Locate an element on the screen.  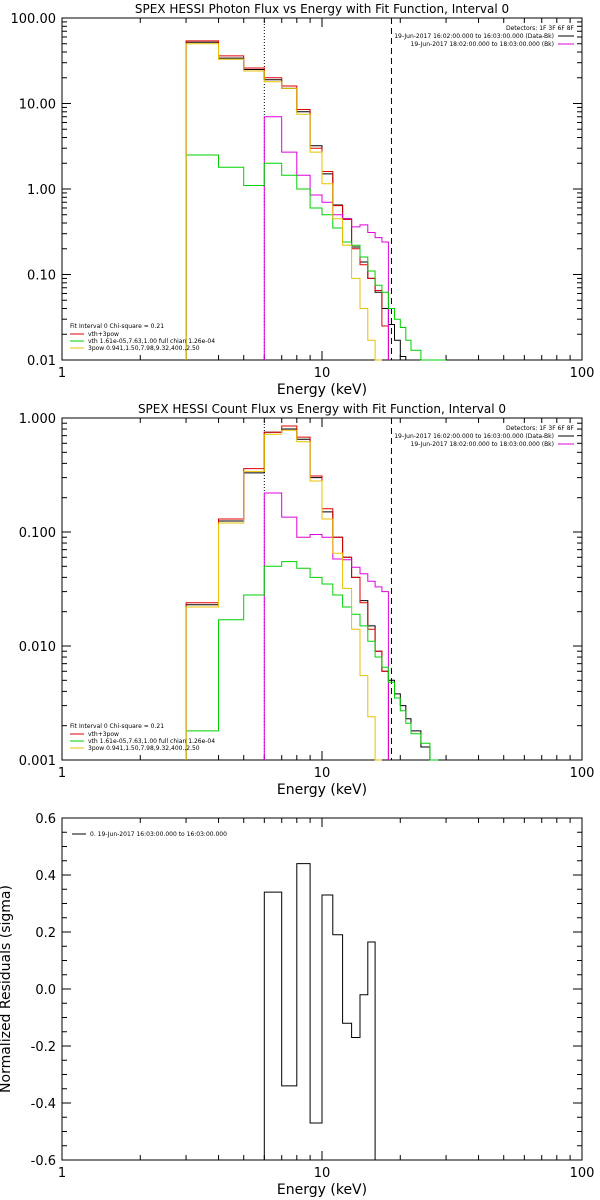
y-axis-label: Normalized Residuals (sigma) is located at coordinates (7, 989).